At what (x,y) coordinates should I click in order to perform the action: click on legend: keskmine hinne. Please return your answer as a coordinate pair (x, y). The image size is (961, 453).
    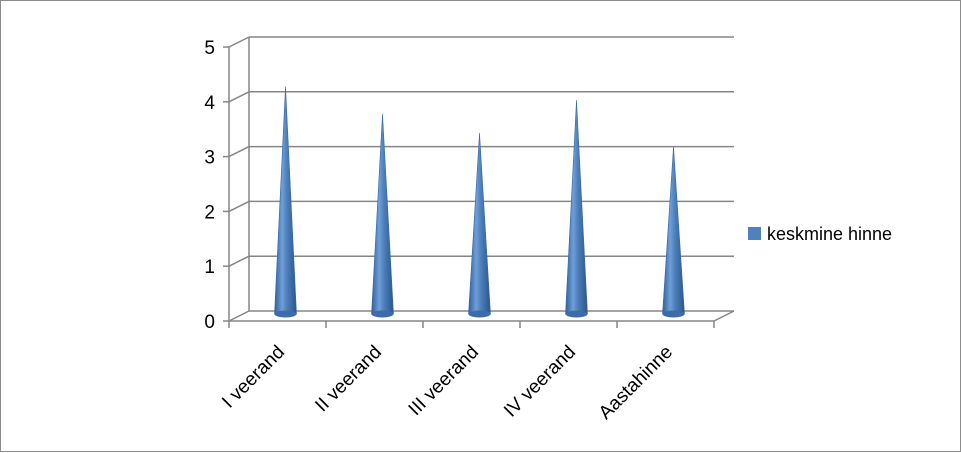
    Looking at the image, I should click on (820, 234).